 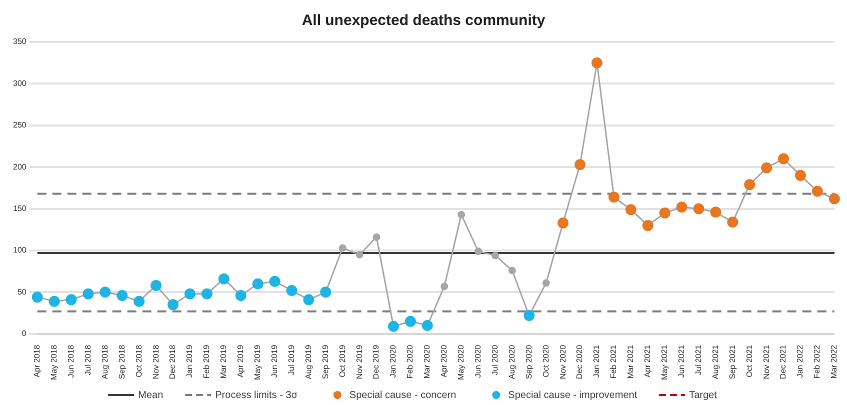 I want to click on x-tick-label: May 2019, so click(x=257, y=362).